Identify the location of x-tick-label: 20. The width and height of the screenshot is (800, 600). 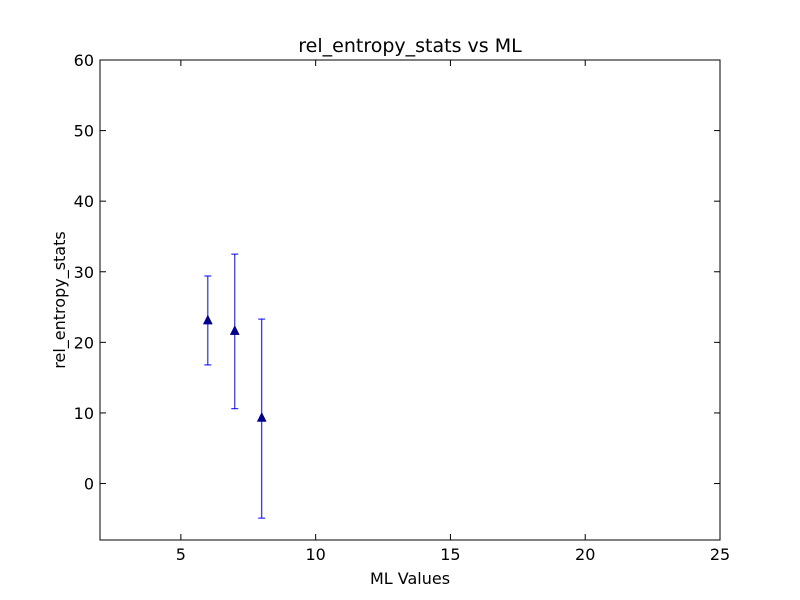
(585, 554).